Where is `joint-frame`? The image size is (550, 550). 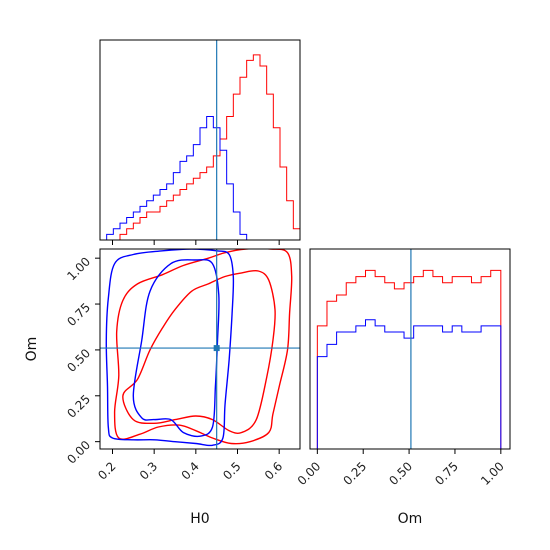 joint-frame is located at coordinates (200, 349).